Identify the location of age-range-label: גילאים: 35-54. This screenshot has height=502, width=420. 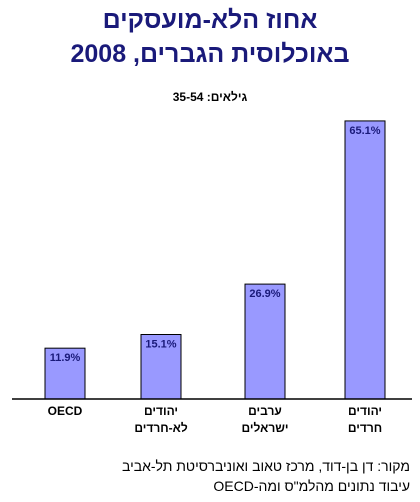
(210, 97).